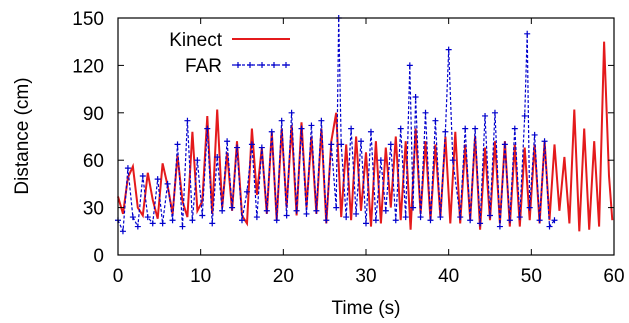 This screenshot has width=629, height=323. I want to click on legend-label-far: FAR, so click(203, 66).